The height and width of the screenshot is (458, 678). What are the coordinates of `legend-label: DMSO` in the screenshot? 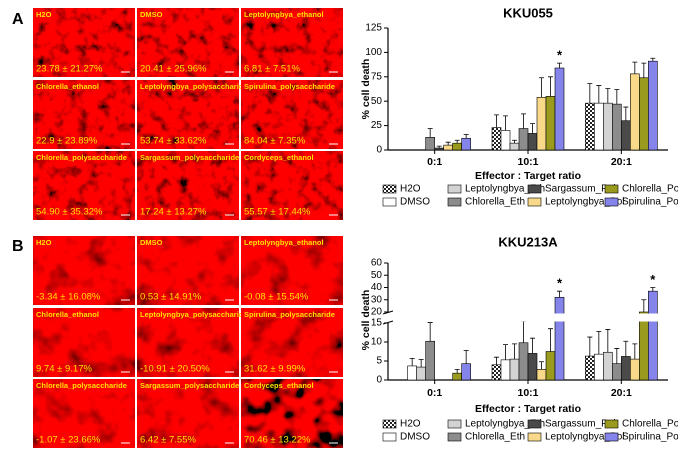 It's located at (415, 437).